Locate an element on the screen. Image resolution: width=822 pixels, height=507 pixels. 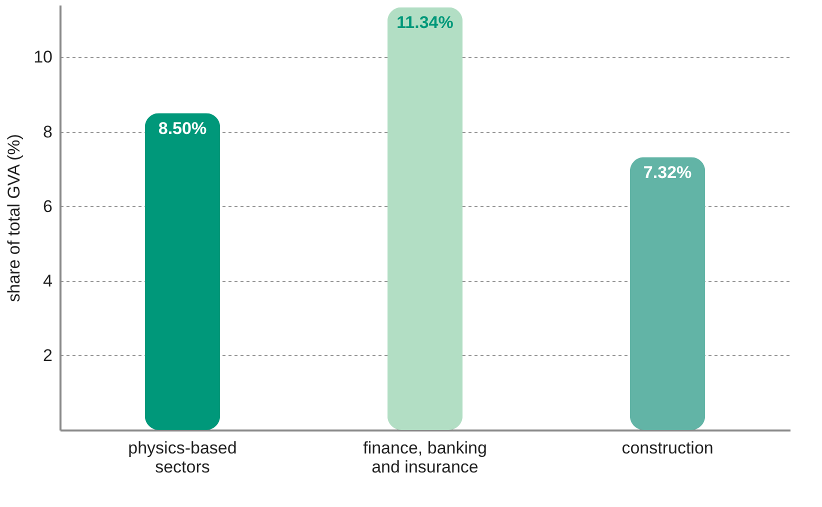
data-label: 11.34% is located at coordinates (425, 22).